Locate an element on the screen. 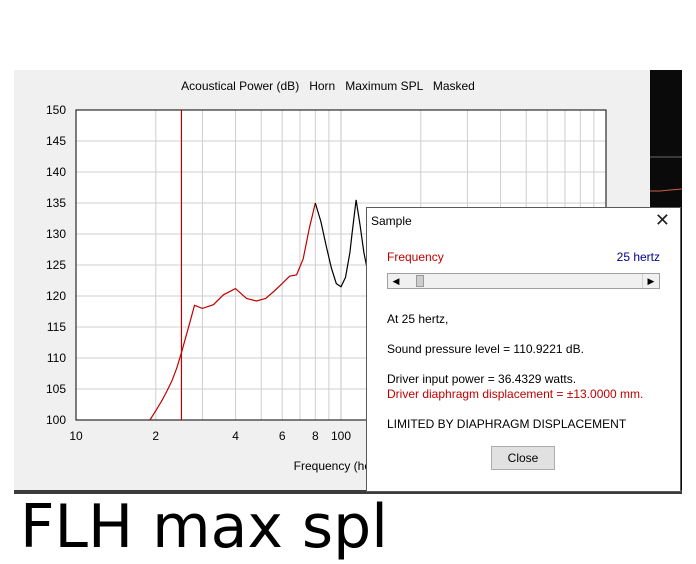  x-tick-label: 2 is located at coordinates (155, 436).